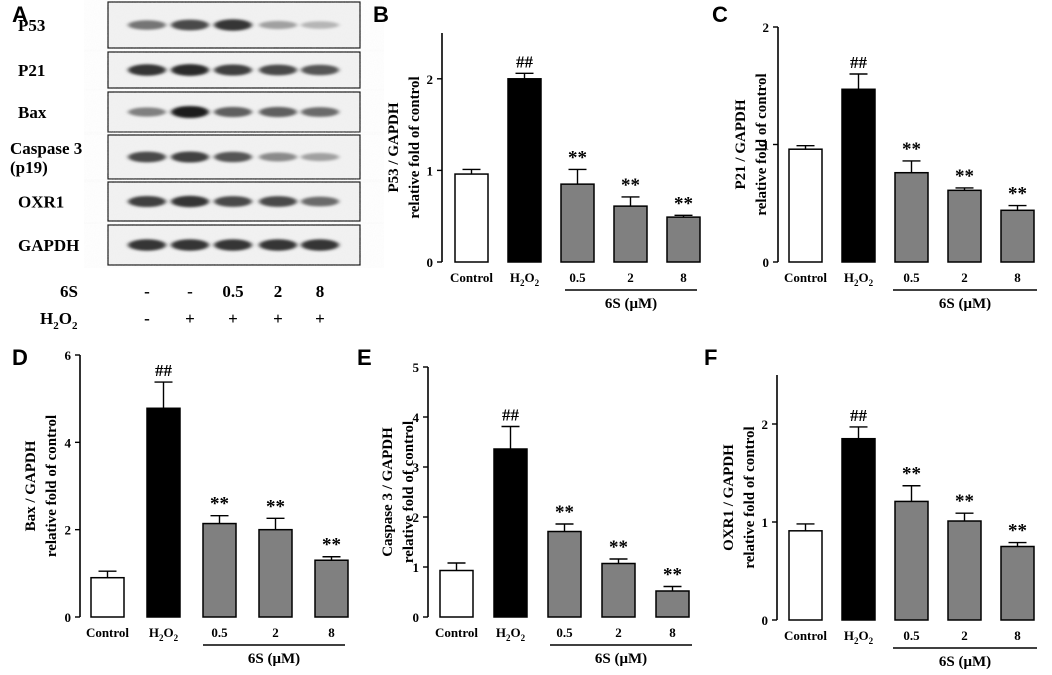 Image resolution: width=1052 pixels, height=675 pixels. What do you see at coordinates (416, 417) in the screenshot?
I see `y-tick-label: 4` at bounding box center [416, 417].